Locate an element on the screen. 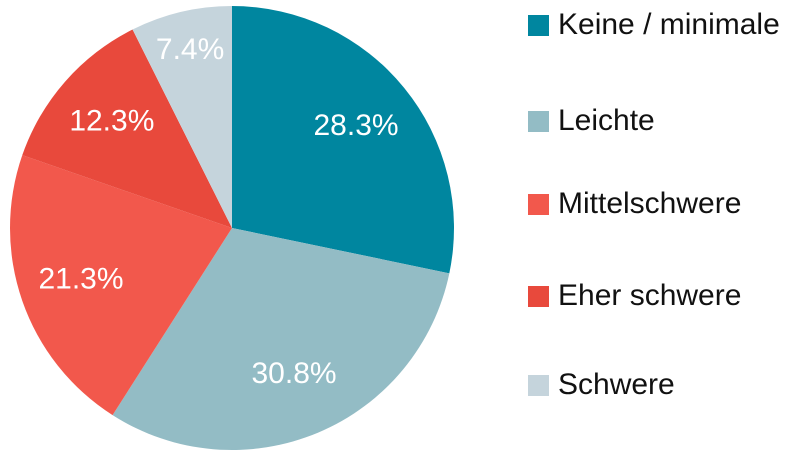  data-label: 7.4% is located at coordinates (190, 49).